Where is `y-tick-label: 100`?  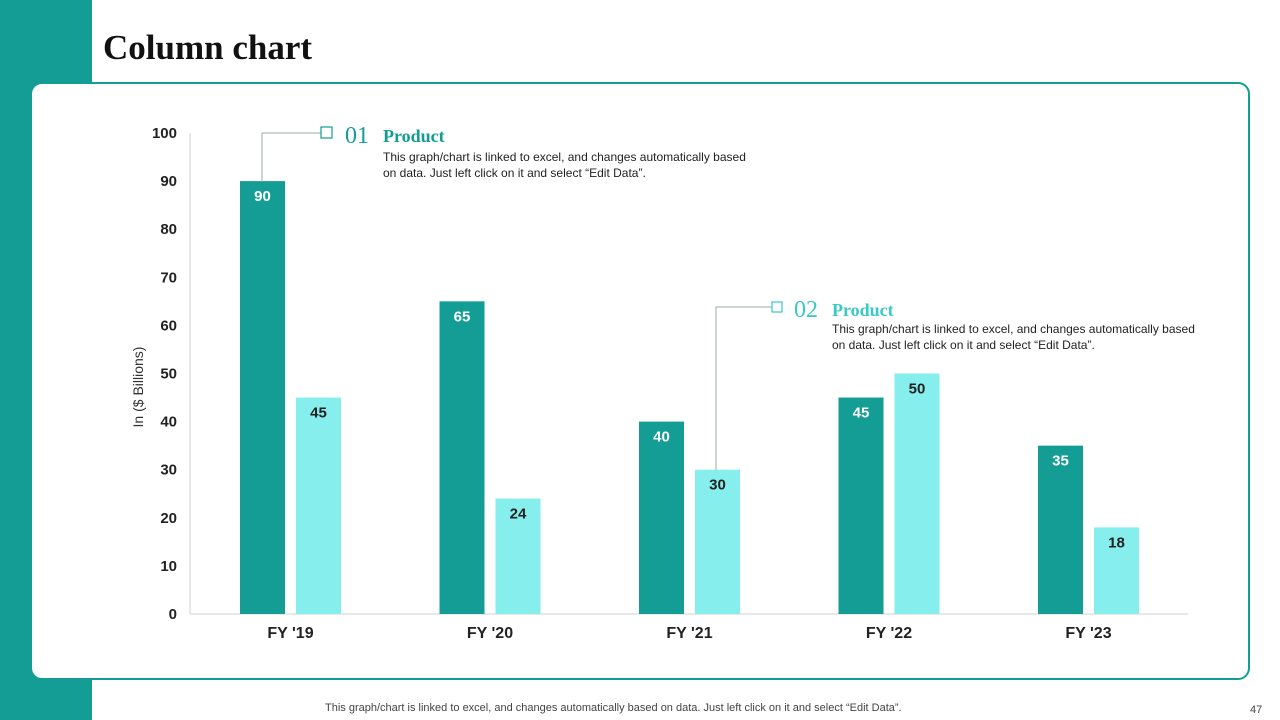 y-tick-label: 100 is located at coordinates (164, 133).